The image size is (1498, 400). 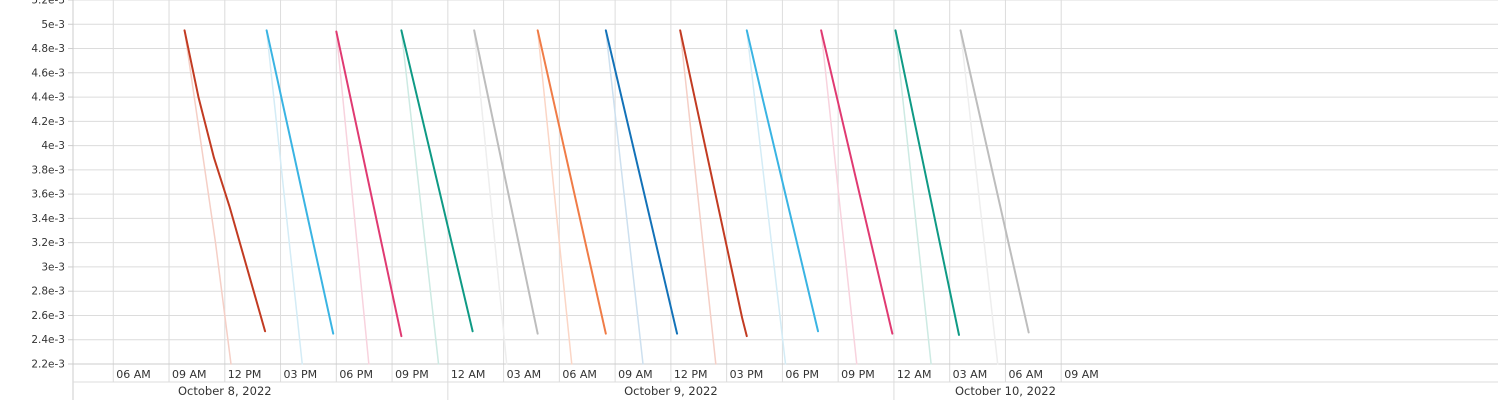 I want to click on y-tick-label: 3.2e-3, so click(x=48, y=243).